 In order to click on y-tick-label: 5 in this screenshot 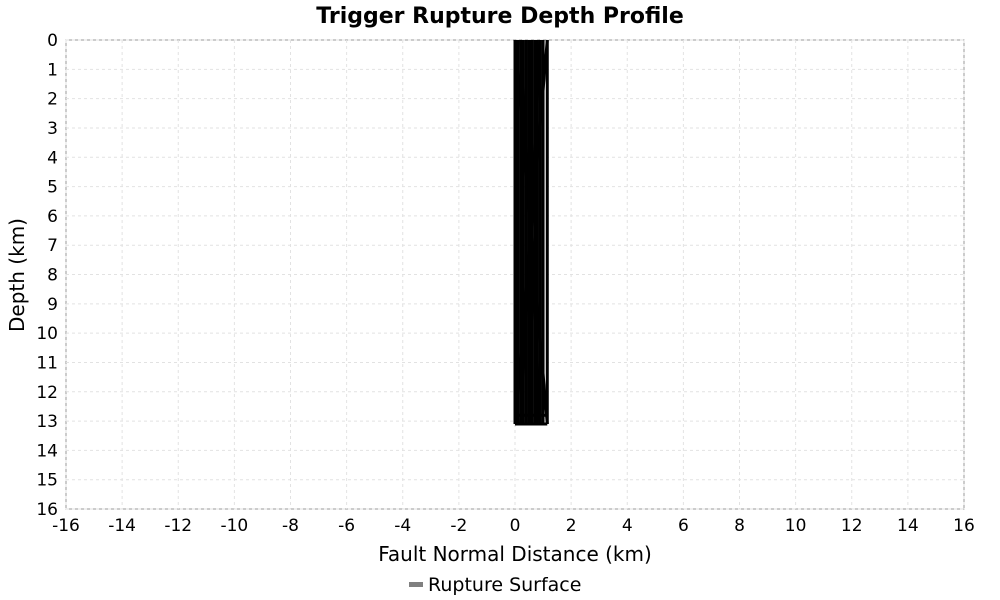, I will do `click(52, 188)`.